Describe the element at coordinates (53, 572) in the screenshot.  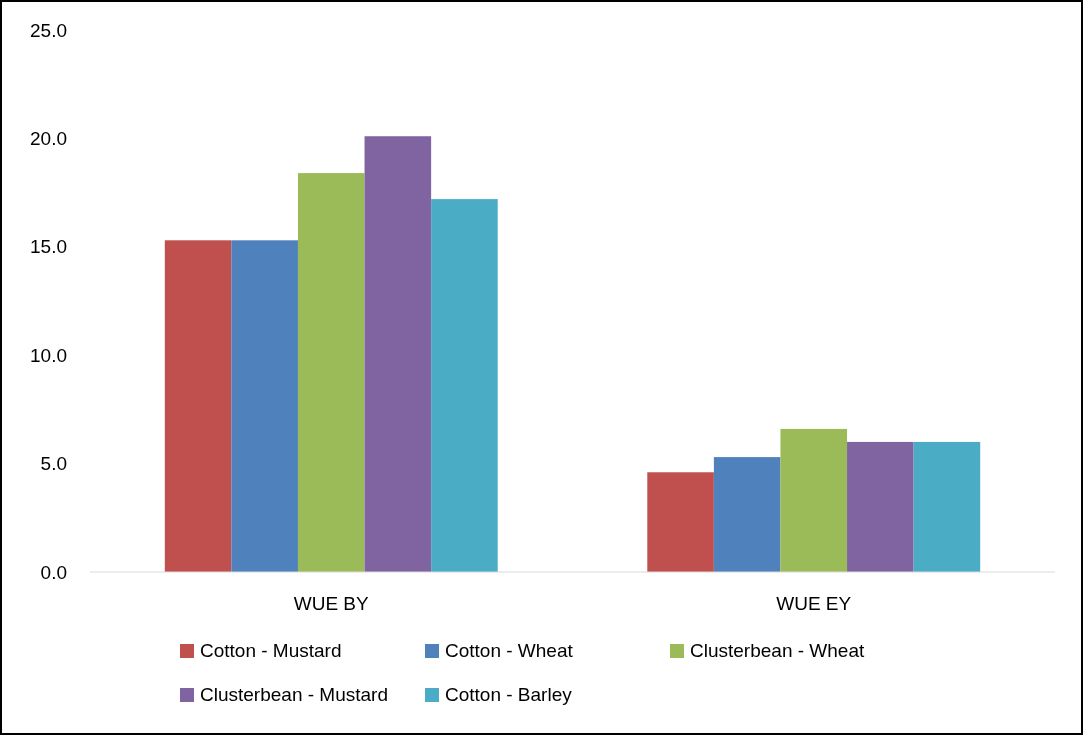
I see `y-tick-label: 0.0` at that location.